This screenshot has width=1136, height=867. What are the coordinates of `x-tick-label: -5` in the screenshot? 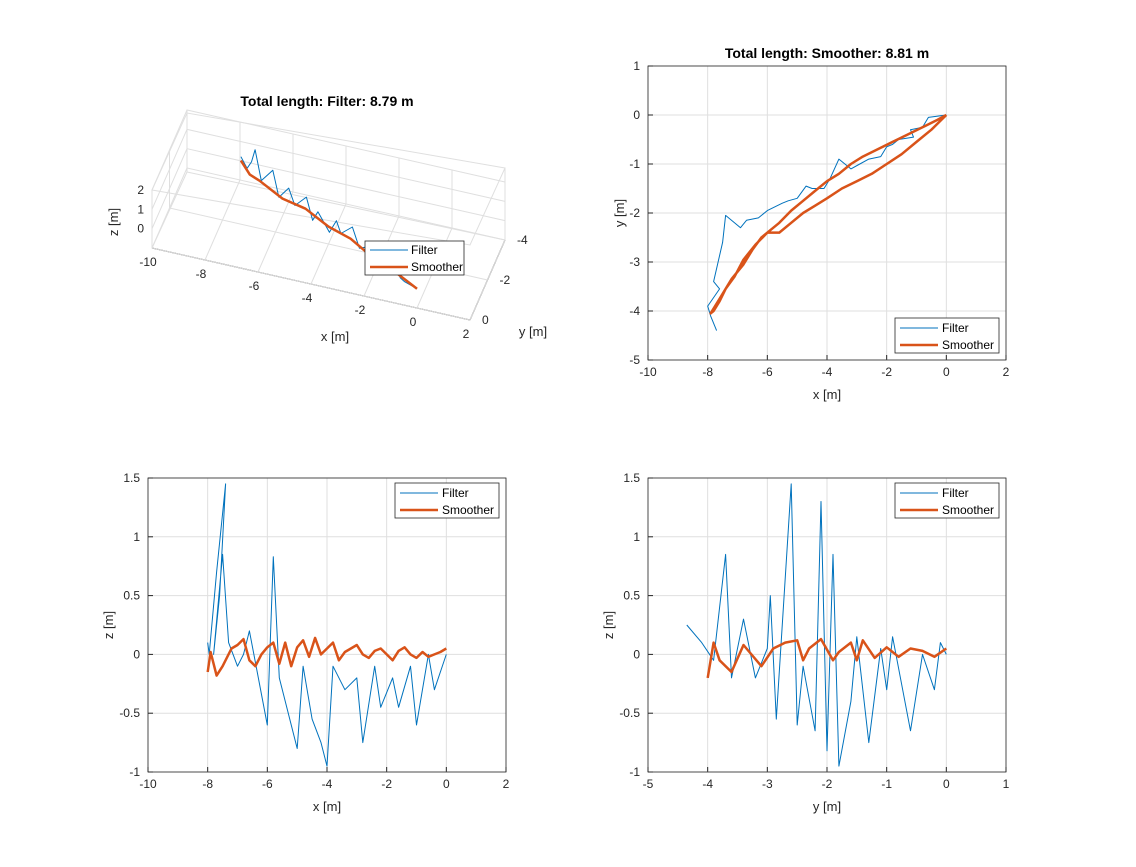 It's located at (648, 784).